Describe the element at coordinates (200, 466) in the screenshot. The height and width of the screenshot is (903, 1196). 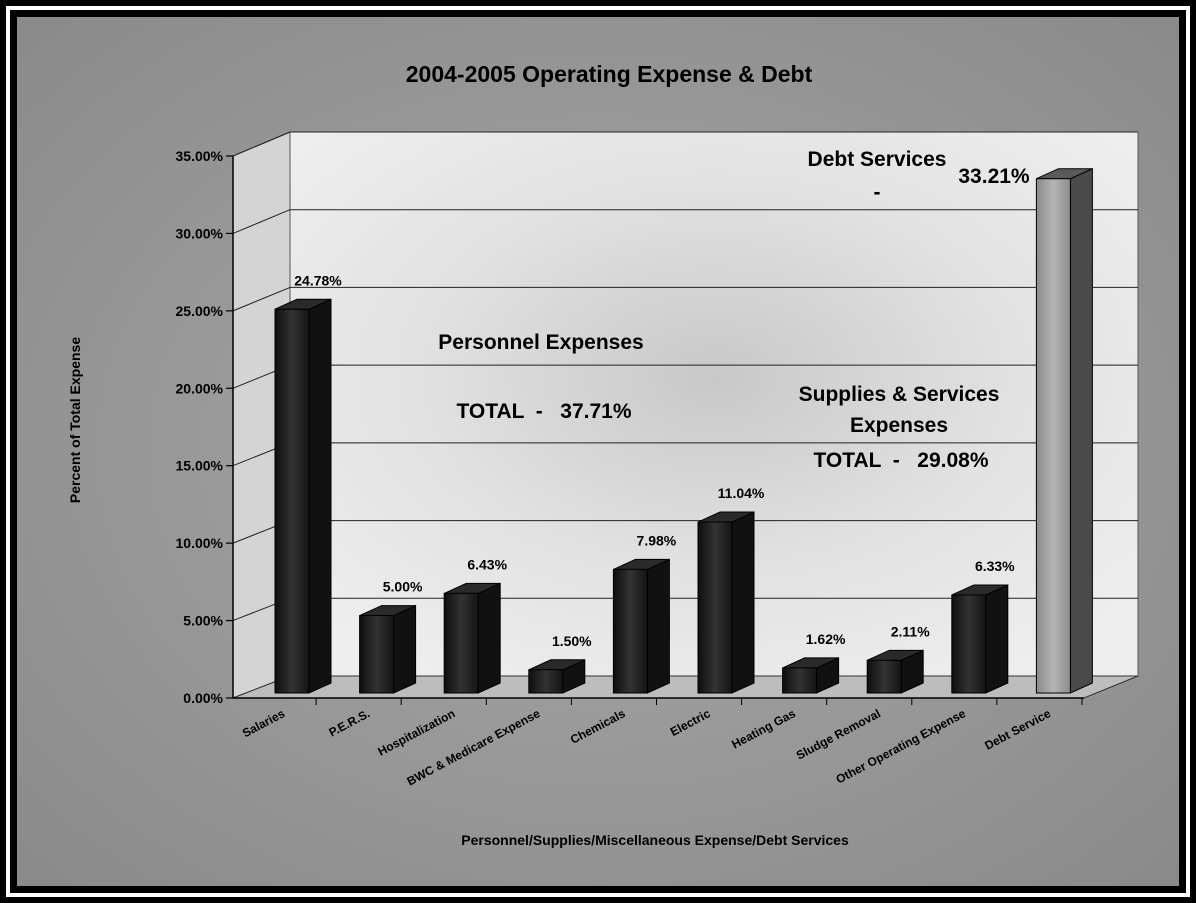
I see `y-tick-label: 15.00%` at that location.